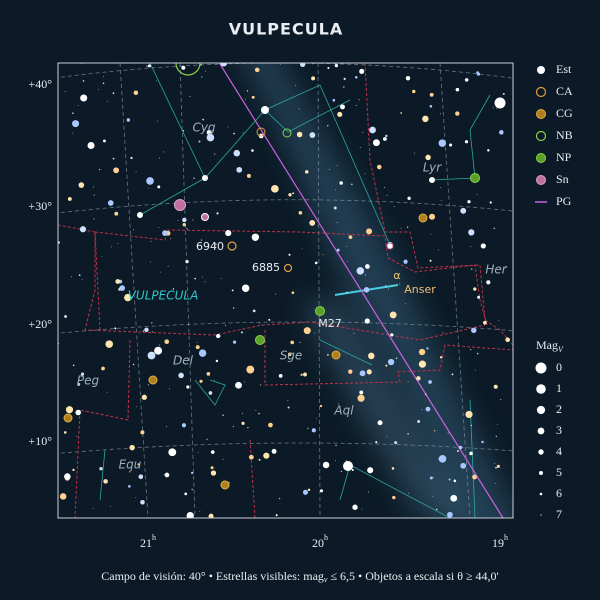  What do you see at coordinates (562, 179) in the screenshot?
I see `legend-label: Sn` at bounding box center [562, 179].